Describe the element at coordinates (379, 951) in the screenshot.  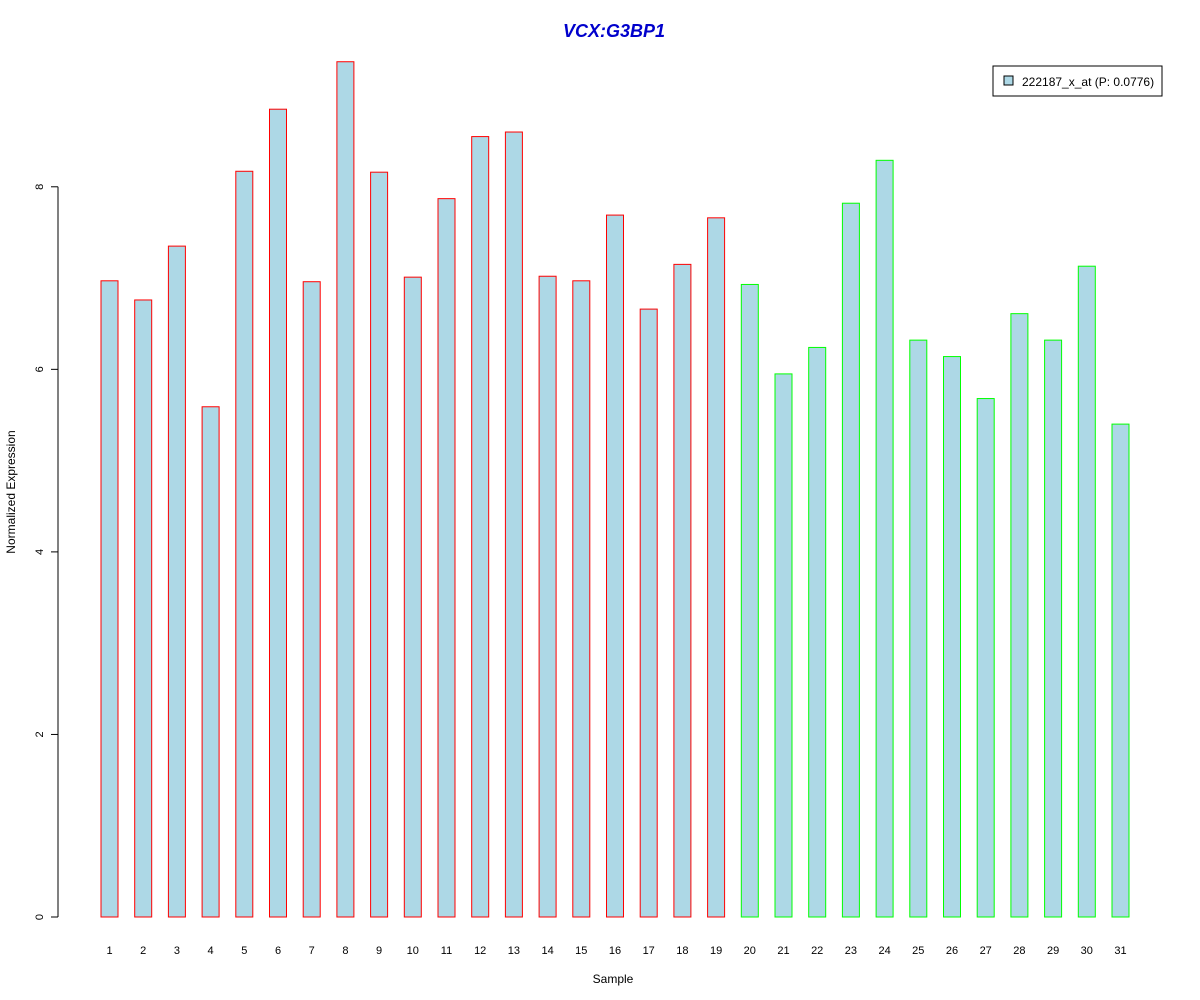
I see `x-tick-label: 9` at that location.